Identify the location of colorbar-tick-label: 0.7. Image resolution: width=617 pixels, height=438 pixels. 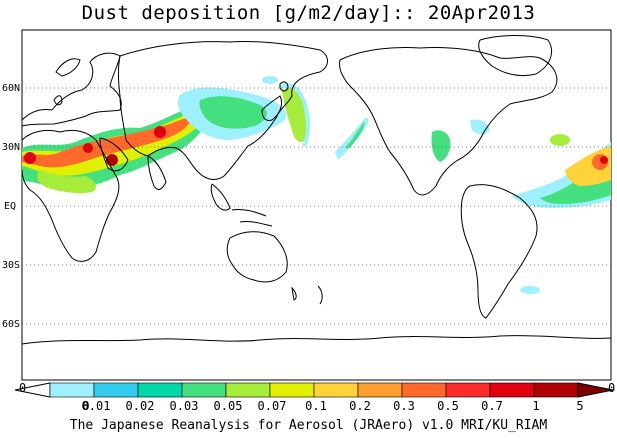
(492, 406).